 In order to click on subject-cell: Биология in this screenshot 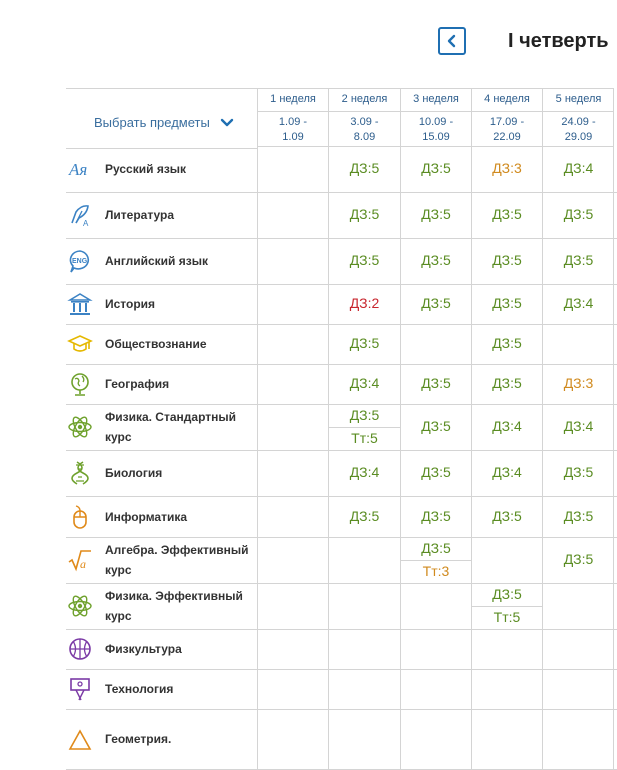, I will do `click(161, 473)`.